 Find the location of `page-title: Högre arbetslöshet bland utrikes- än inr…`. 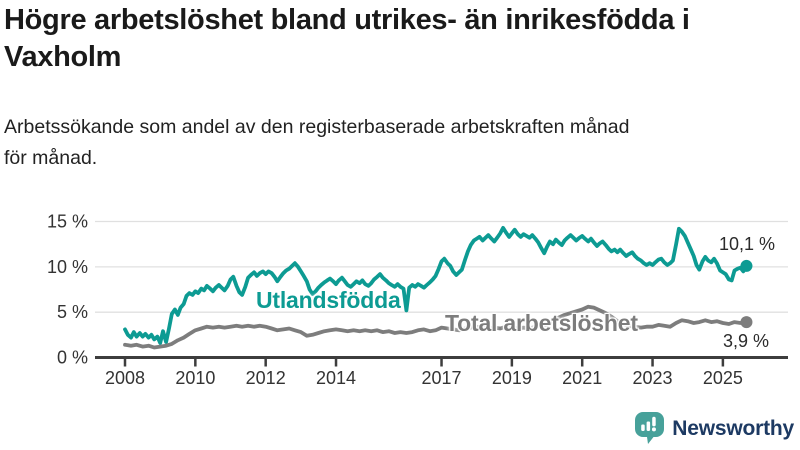

page-title: Högre arbetslöshet bland utrikes- än inr… is located at coordinates (347, 38).